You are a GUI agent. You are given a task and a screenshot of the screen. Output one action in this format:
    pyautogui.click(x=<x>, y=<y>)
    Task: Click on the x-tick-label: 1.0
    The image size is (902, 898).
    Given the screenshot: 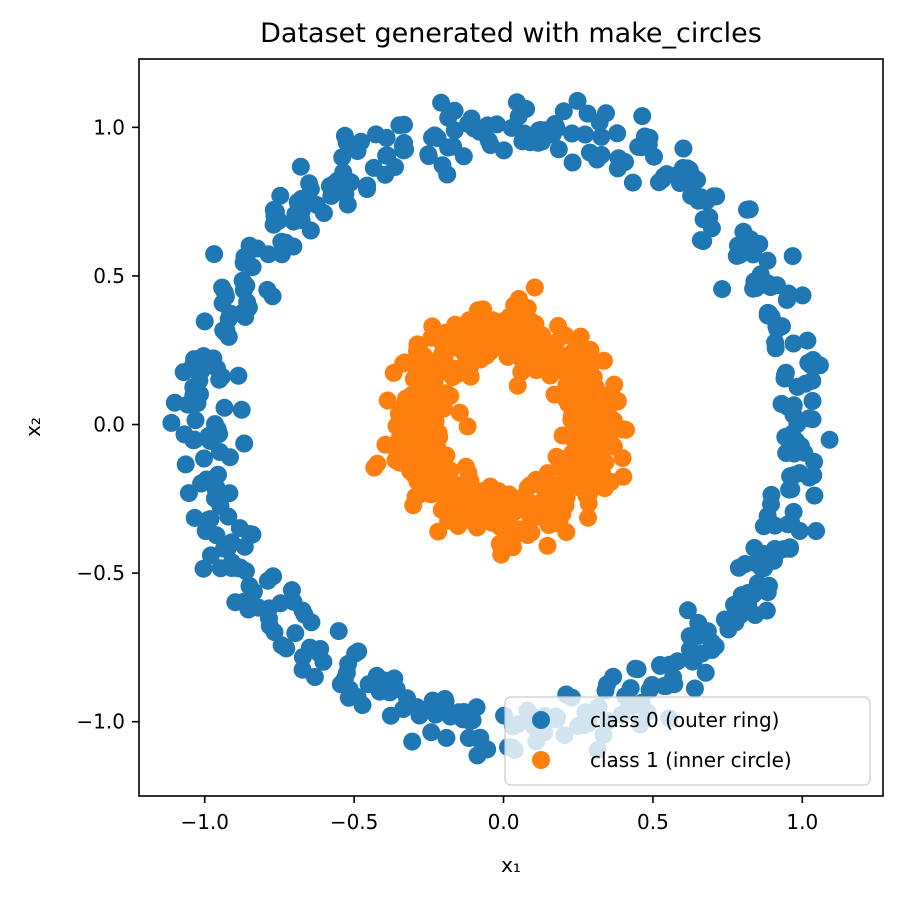 What is the action you would take?
    pyautogui.click(x=802, y=822)
    